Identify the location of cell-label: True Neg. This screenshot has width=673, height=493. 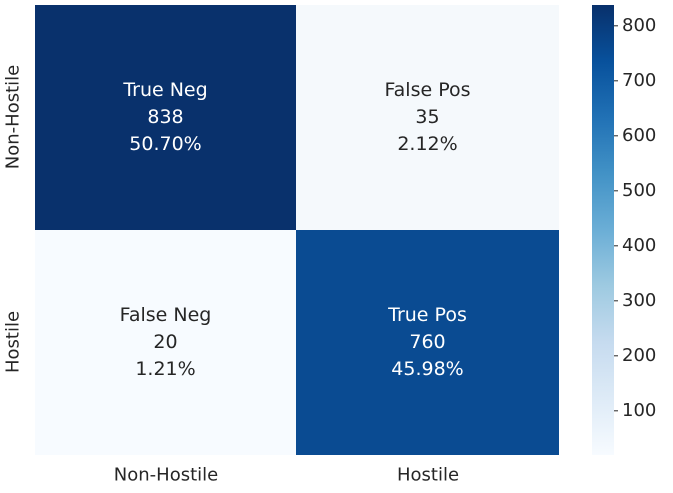
(165, 90).